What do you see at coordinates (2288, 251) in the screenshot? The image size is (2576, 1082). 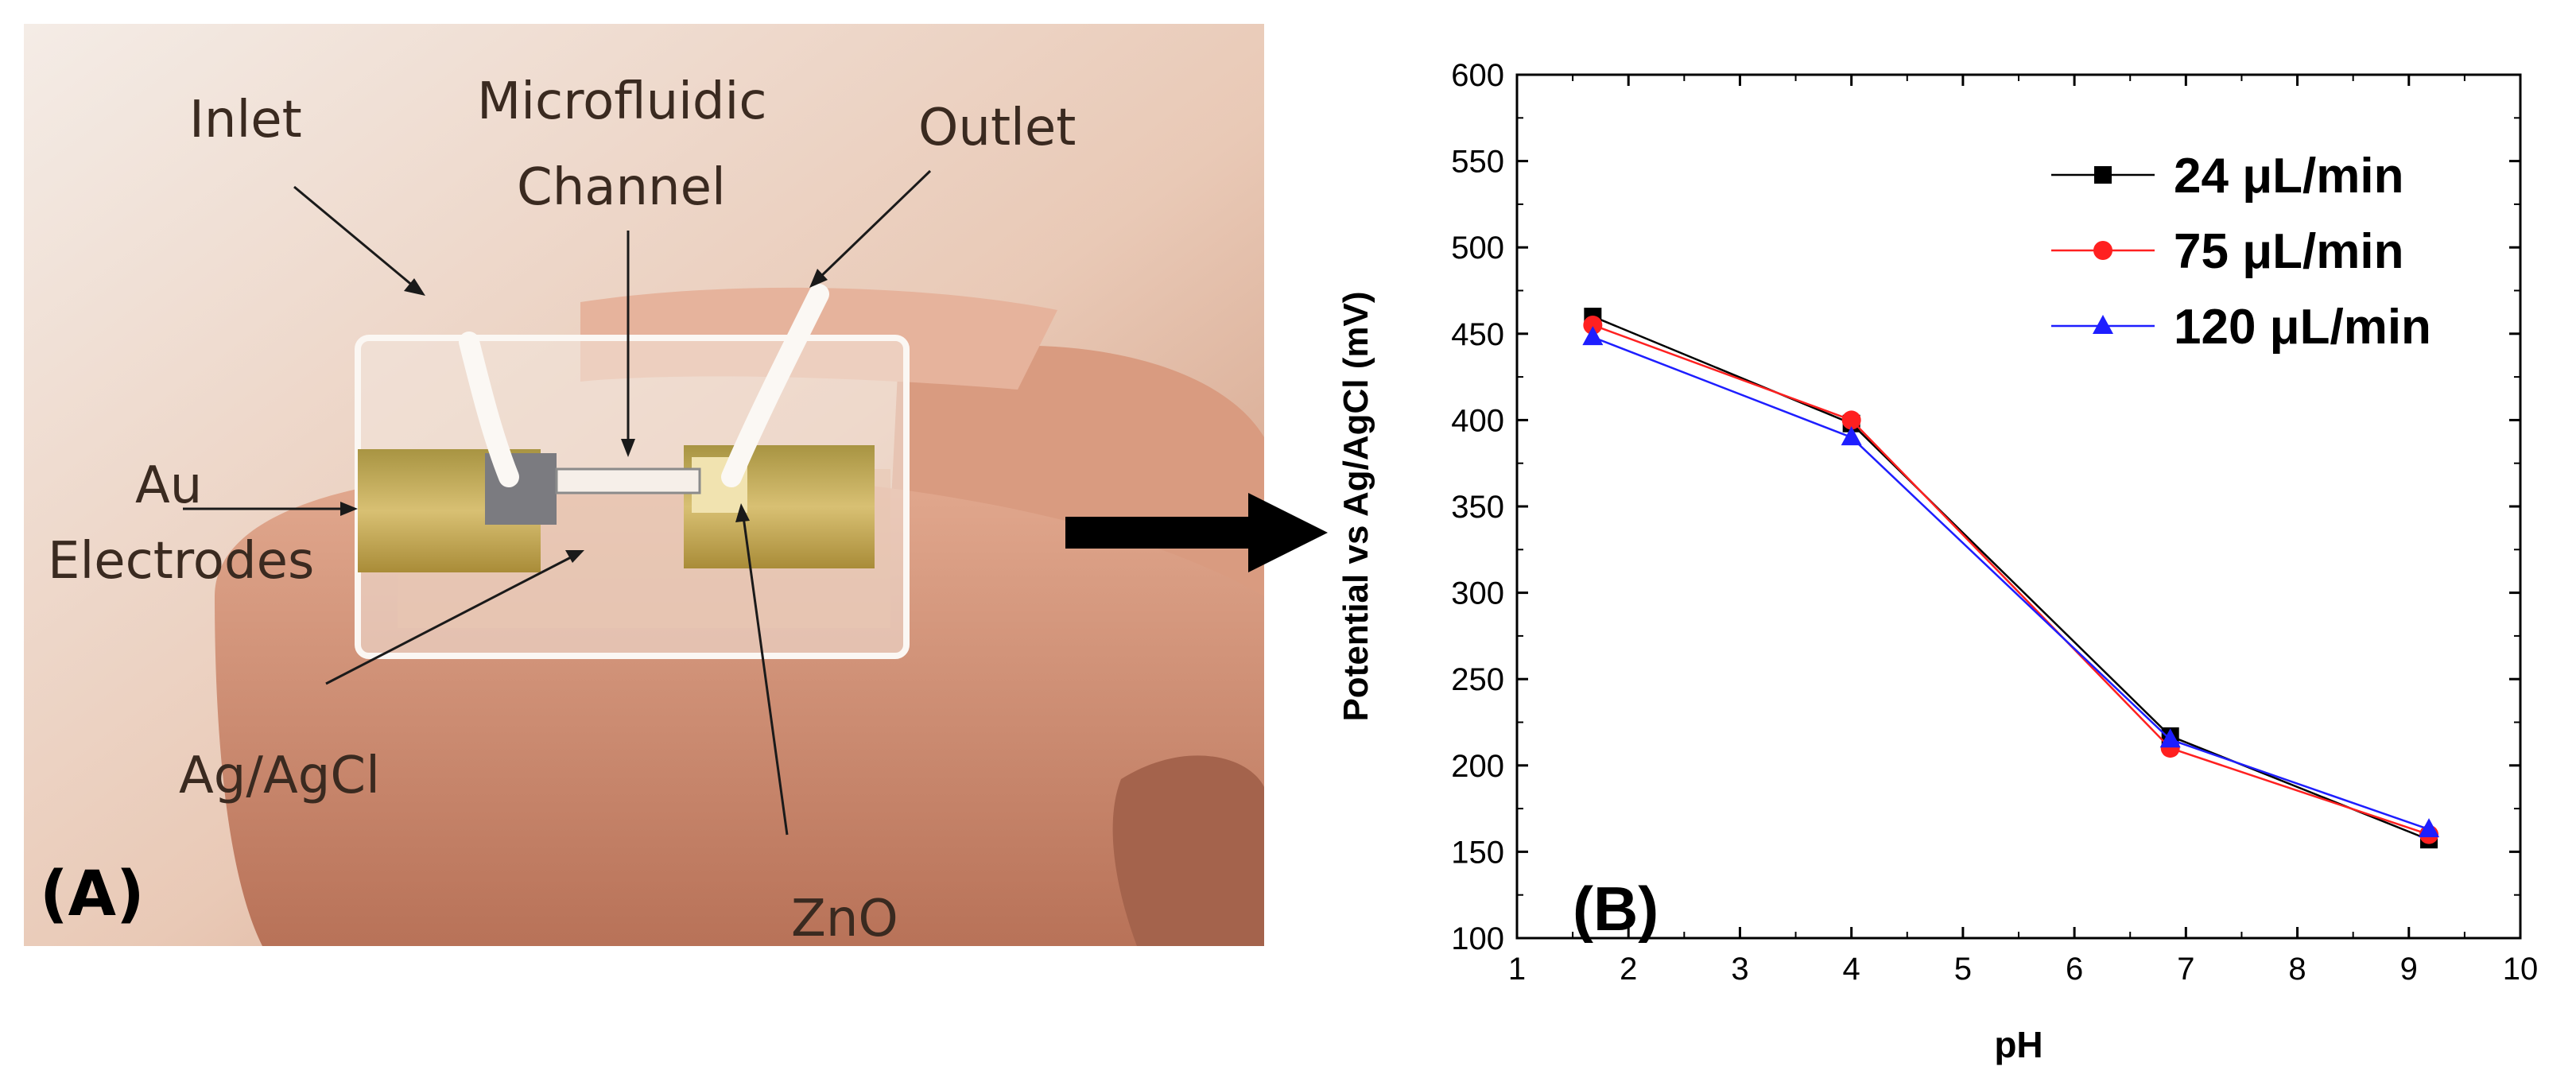 I see `legend-label: 75 μL/min` at bounding box center [2288, 251].